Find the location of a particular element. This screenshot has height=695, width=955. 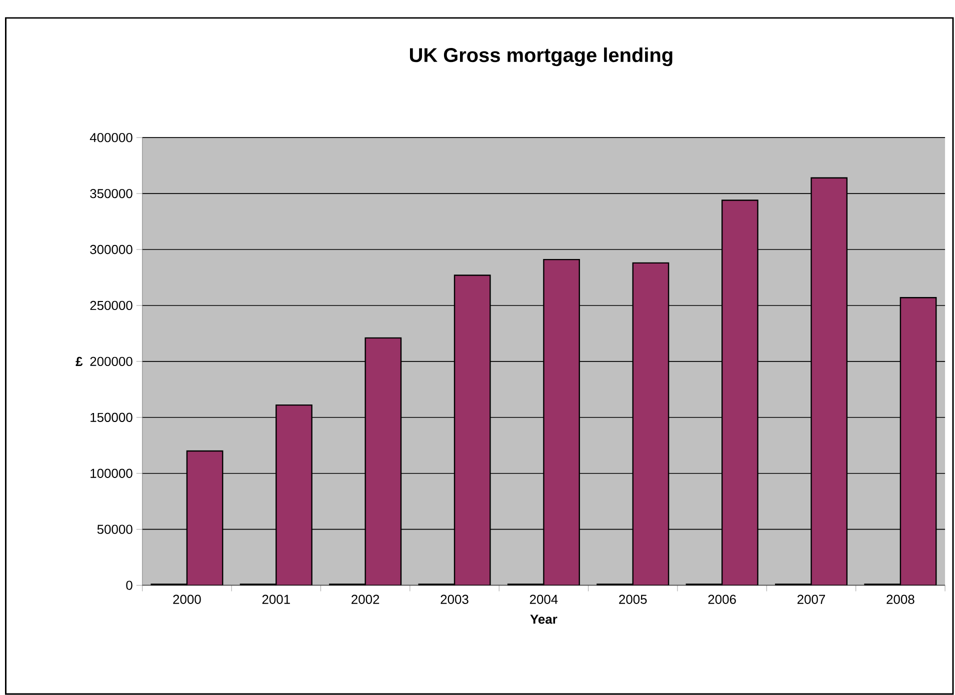

x-axis-title: Year is located at coordinates (544, 619).